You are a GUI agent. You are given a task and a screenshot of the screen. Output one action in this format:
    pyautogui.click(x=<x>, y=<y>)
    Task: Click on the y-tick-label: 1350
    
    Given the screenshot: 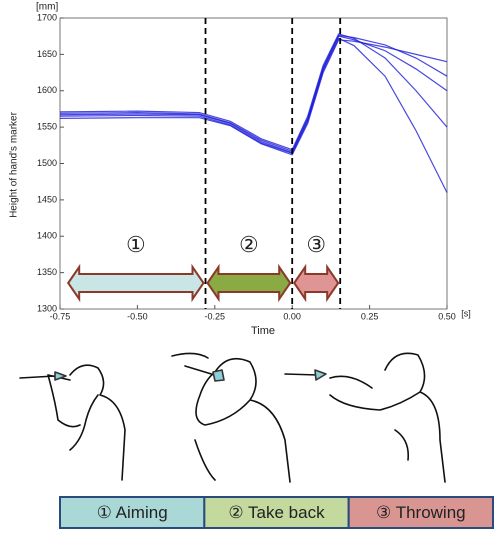 What is the action you would take?
    pyautogui.click(x=47, y=272)
    